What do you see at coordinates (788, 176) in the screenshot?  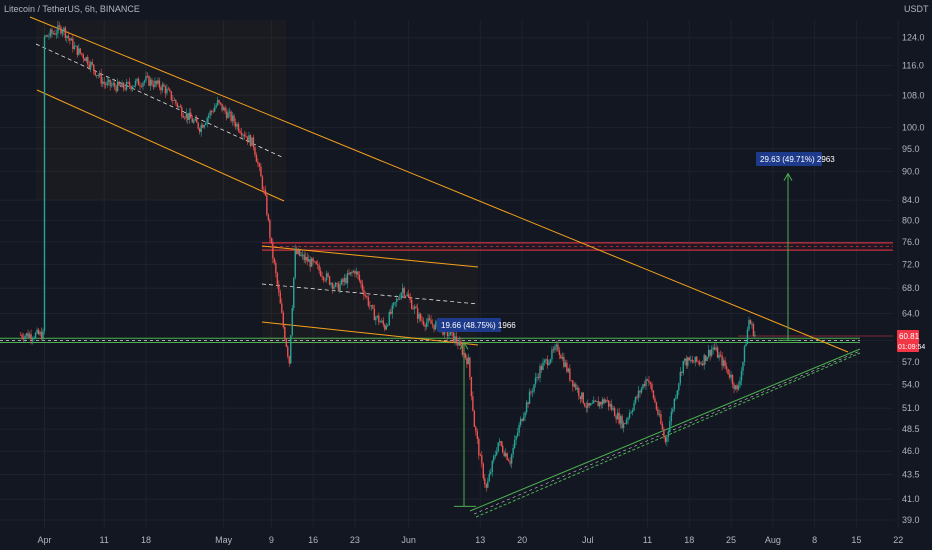 I see `measure-2-head` at bounding box center [788, 176].